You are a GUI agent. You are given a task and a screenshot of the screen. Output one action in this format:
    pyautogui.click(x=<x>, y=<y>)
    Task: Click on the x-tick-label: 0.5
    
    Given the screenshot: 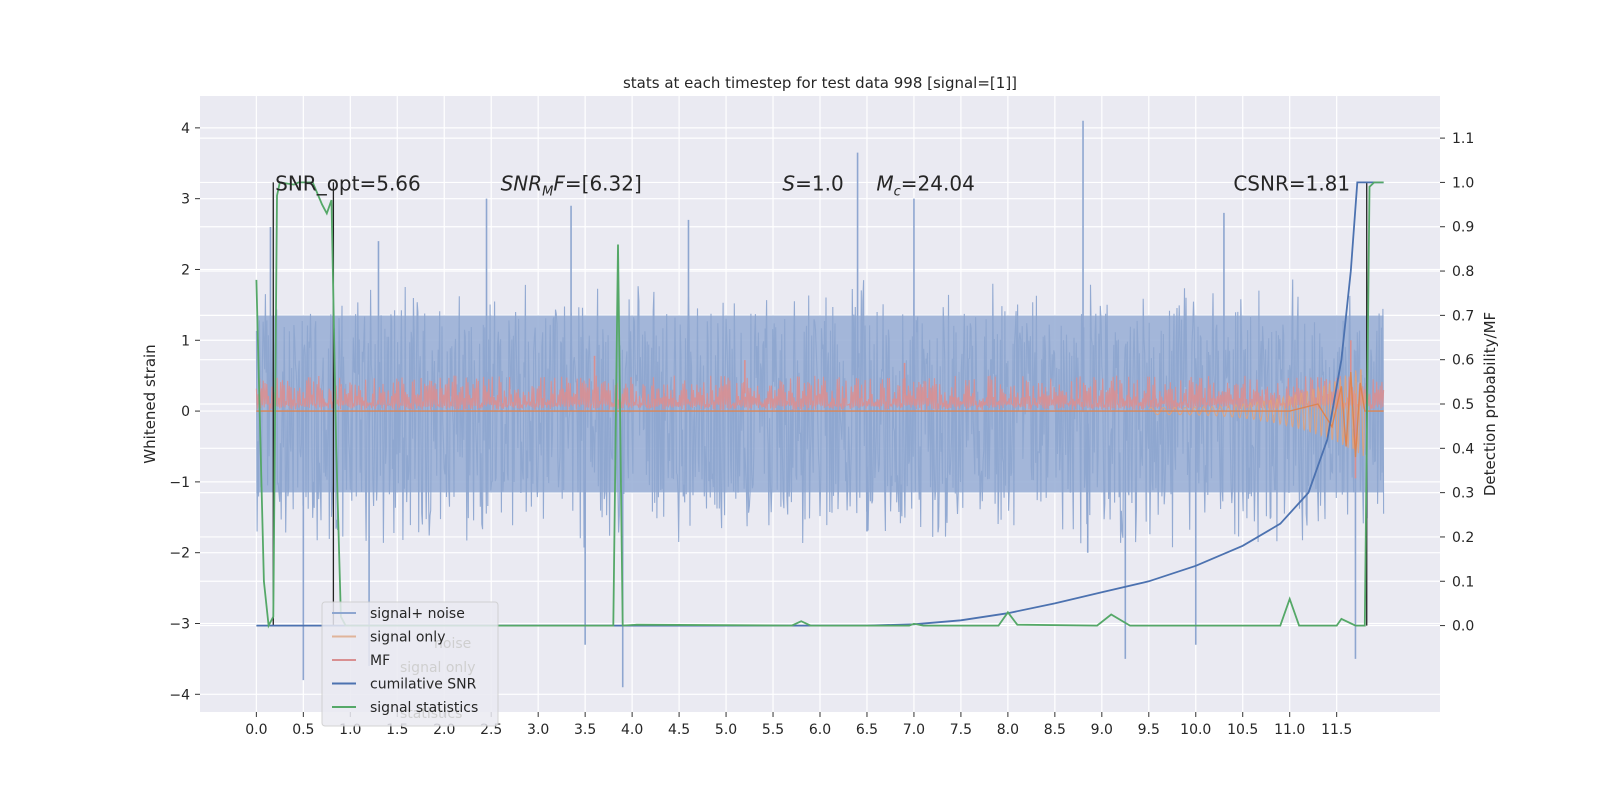 What is the action you would take?
    pyautogui.click(x=303, y=730)
    